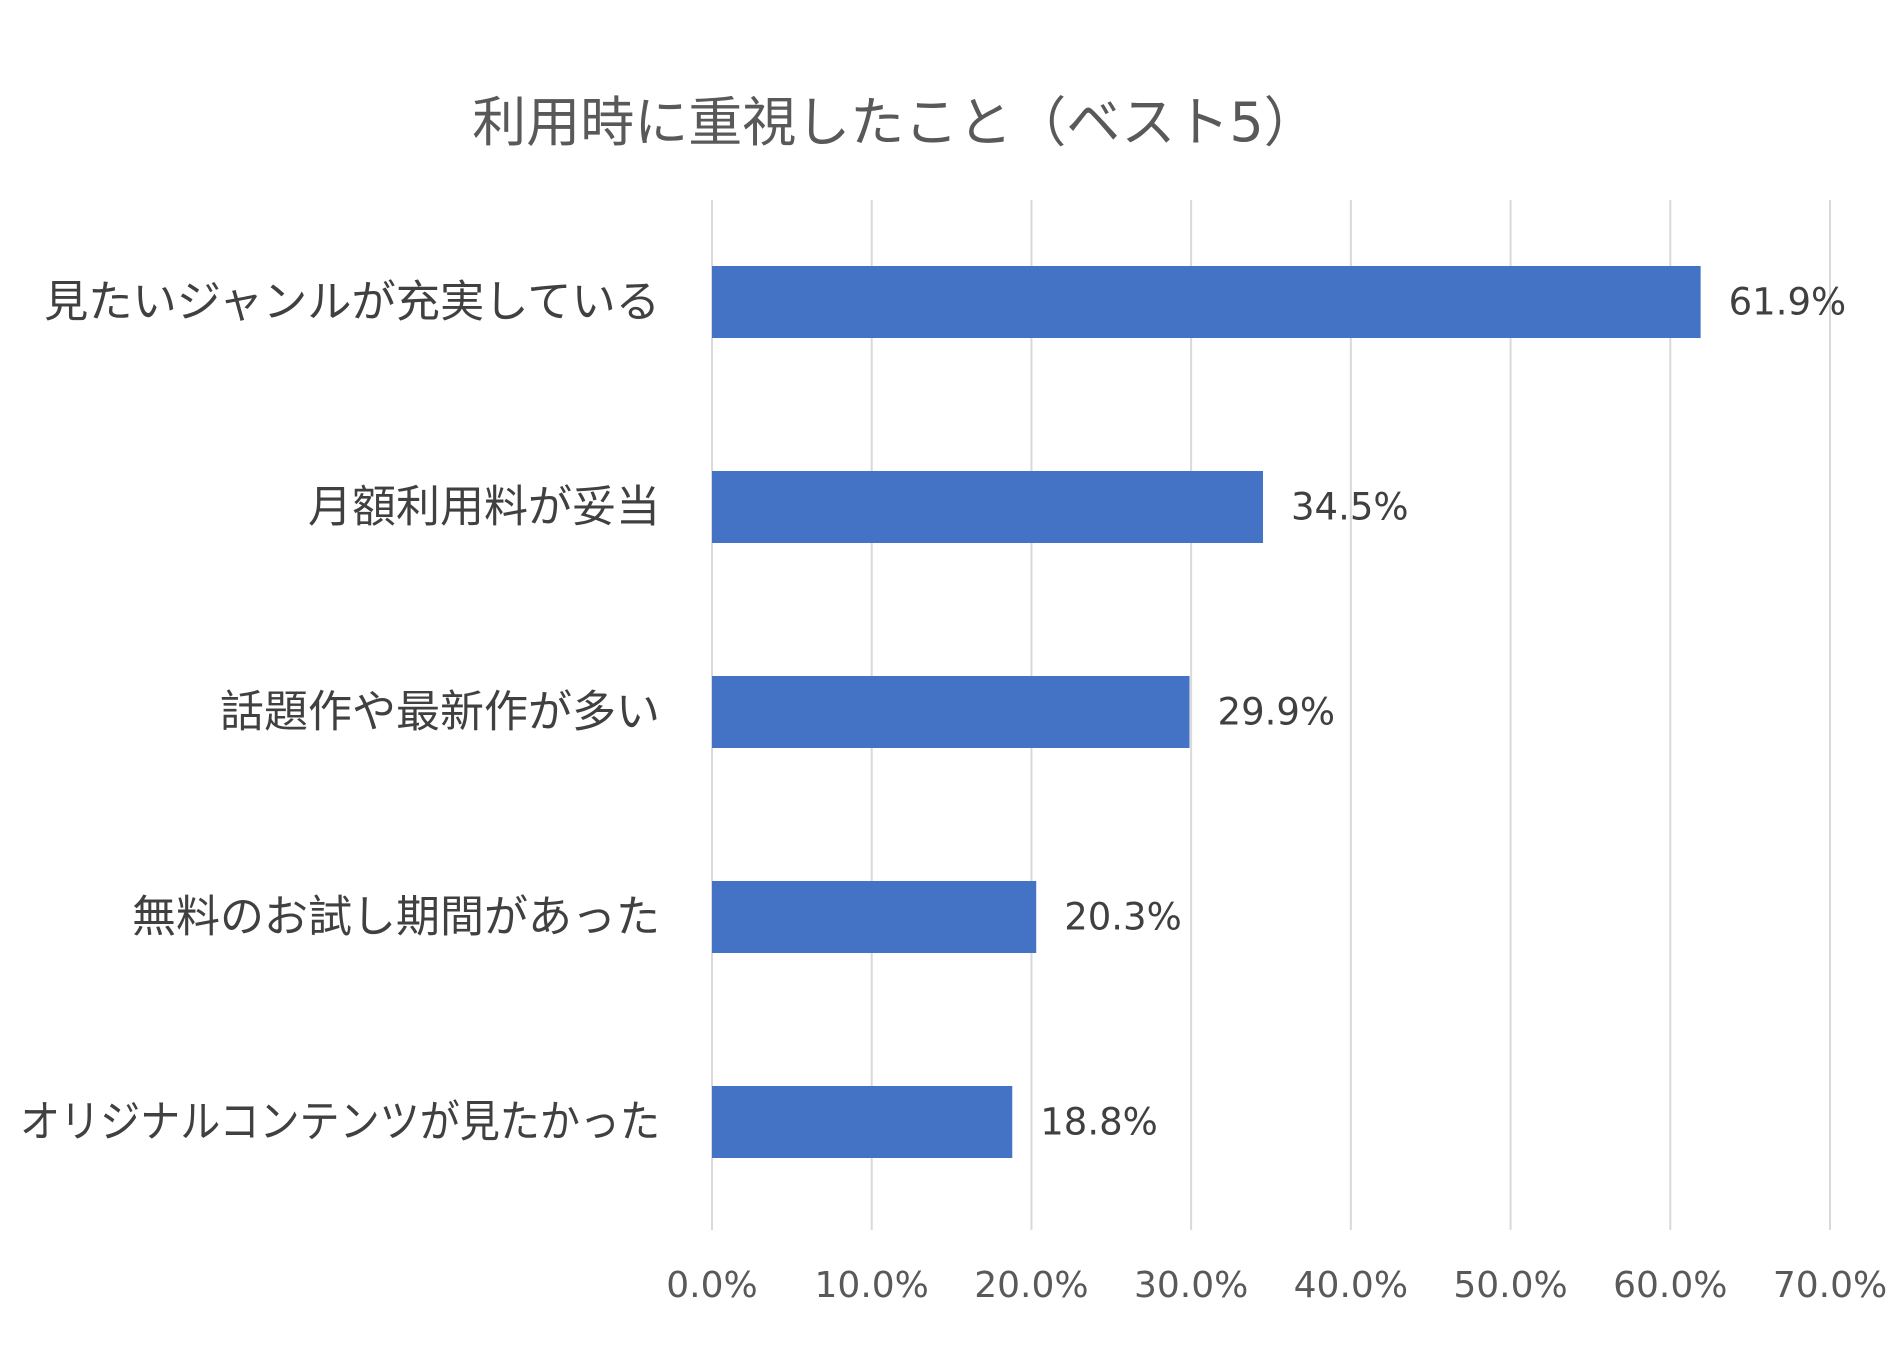  I want to click on data-label: 29.9%, so click(1277, 712).